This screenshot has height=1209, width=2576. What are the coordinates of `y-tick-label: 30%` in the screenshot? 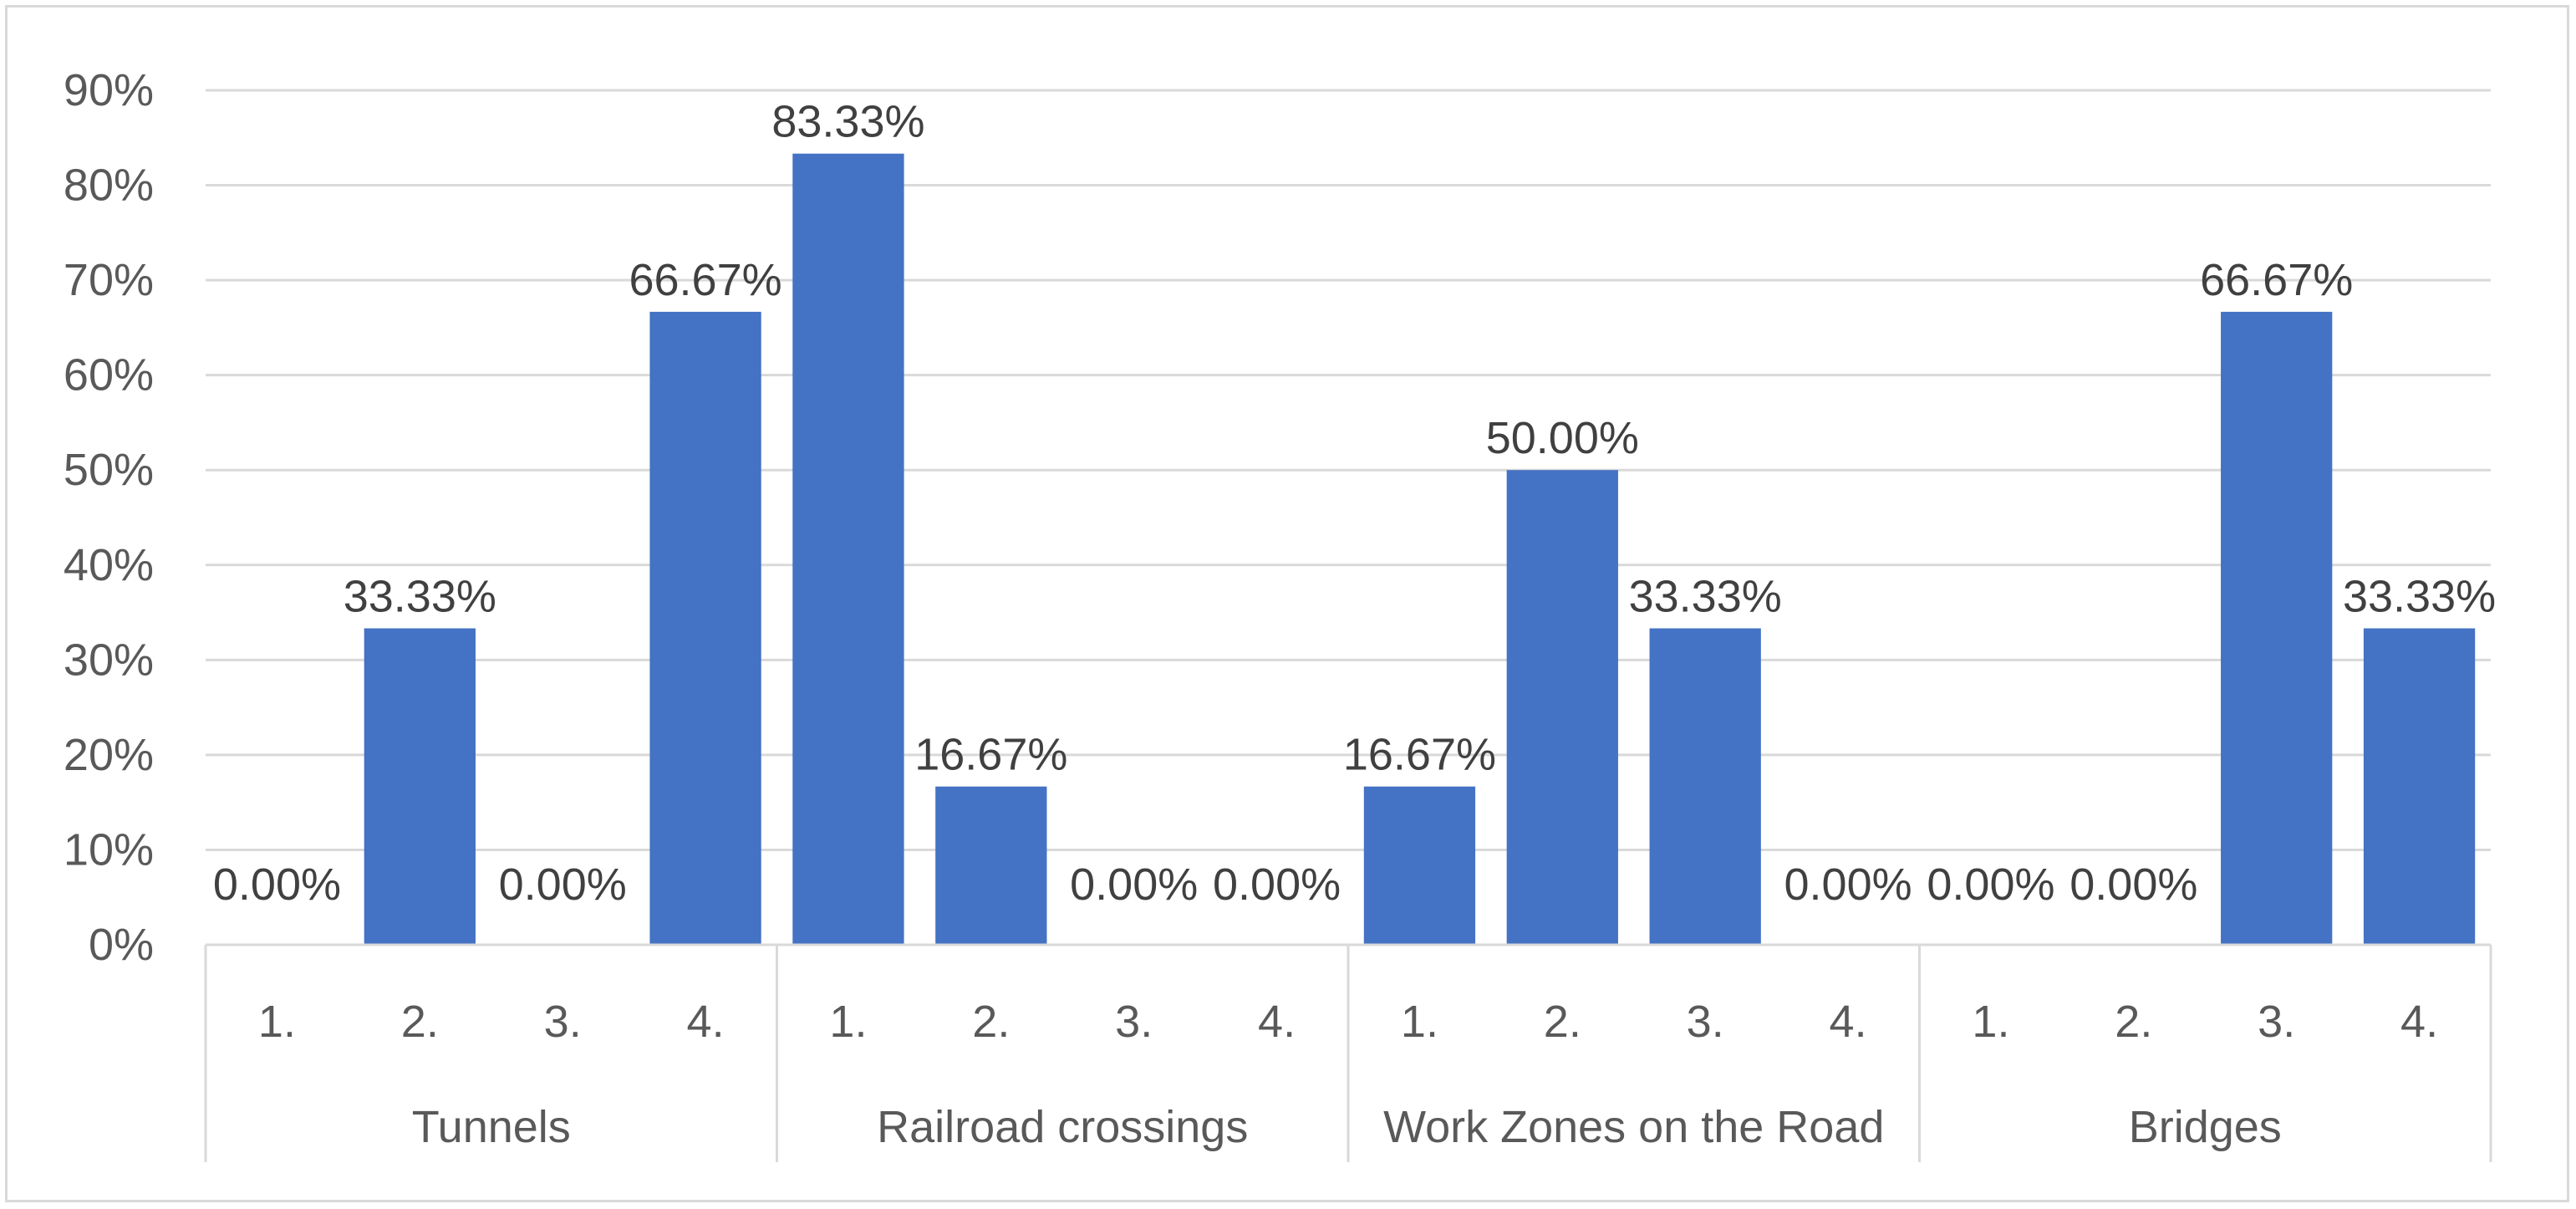 It's located at (109, 660).